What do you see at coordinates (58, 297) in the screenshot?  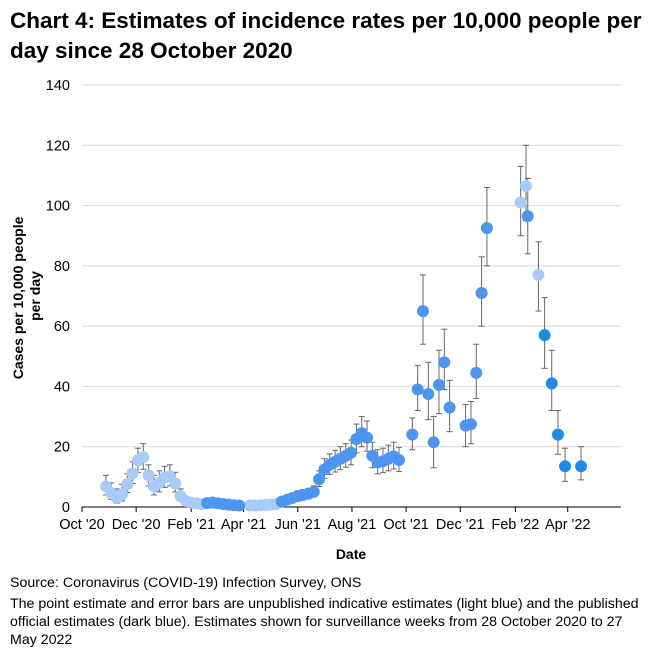 I see `y-tick-labels: 0 20 40 60 80 100 120 140` at bounding box center [58, 297].